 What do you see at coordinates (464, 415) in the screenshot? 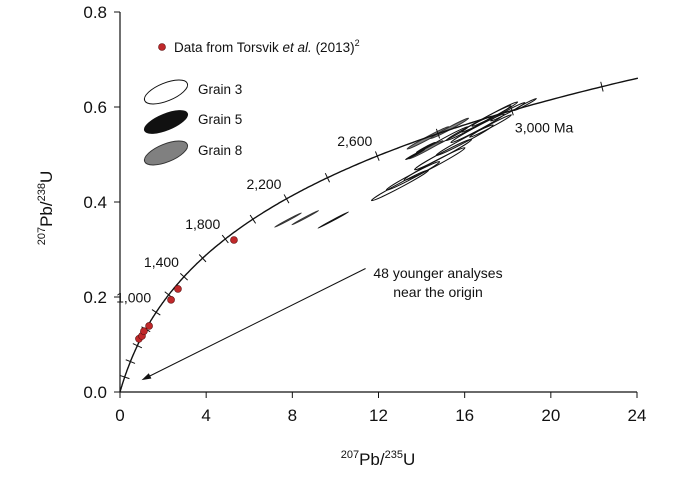
I see `x-tick-label: 16` at bounding box center [464, 415].